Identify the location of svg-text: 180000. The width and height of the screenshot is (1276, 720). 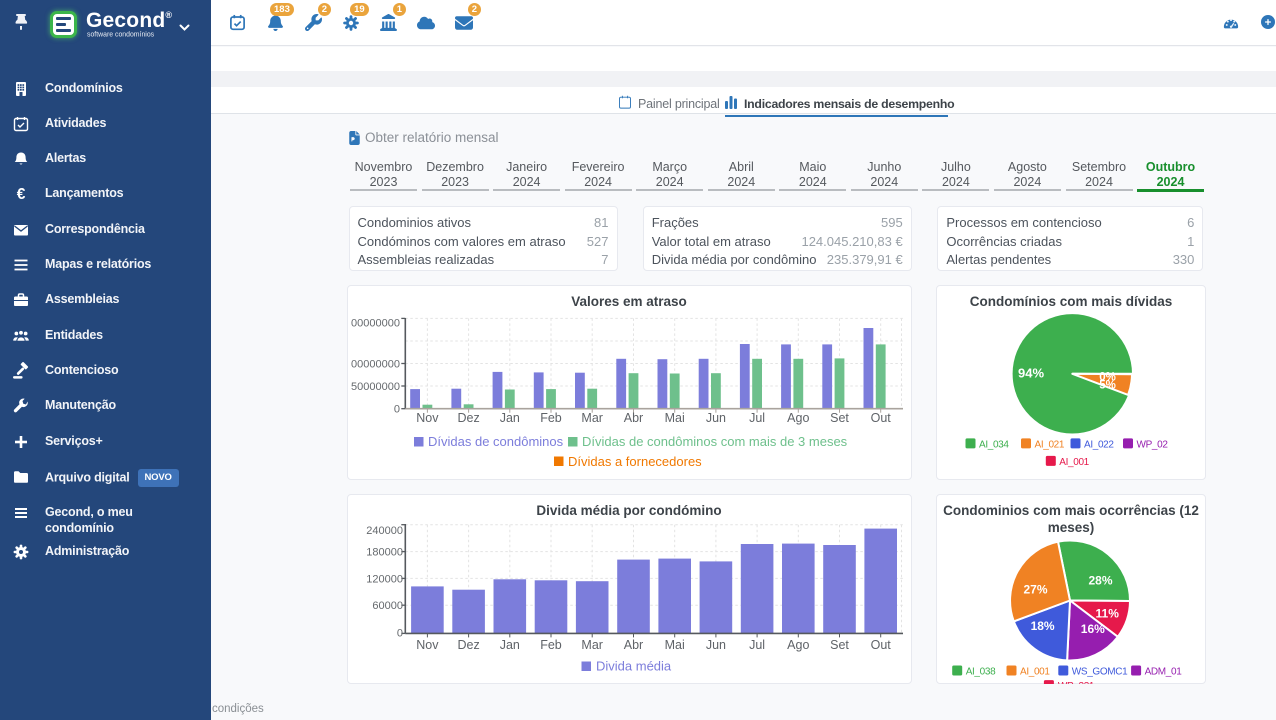
(384, 553).